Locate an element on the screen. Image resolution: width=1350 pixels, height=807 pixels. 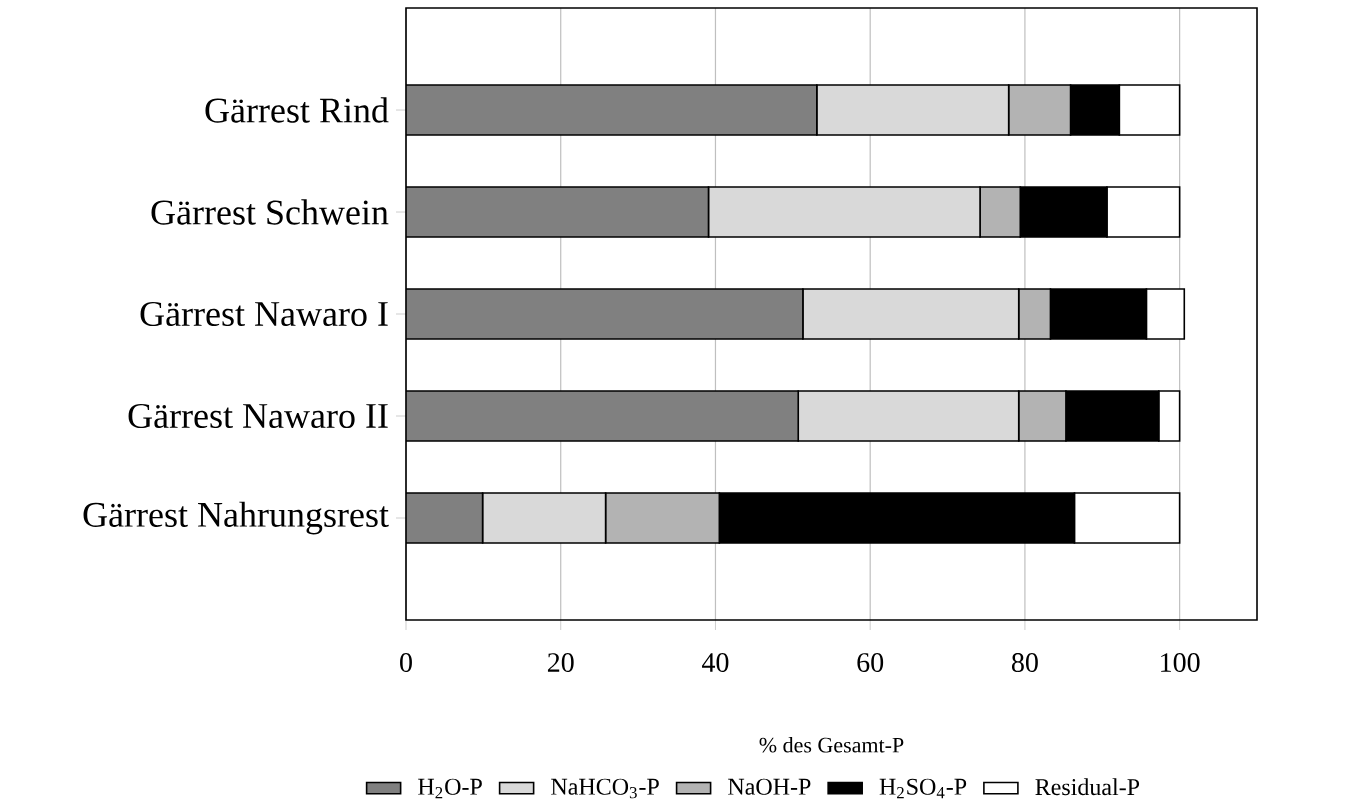
y-tick-label: Gärrest Rind is located at coordinates (297, 110).